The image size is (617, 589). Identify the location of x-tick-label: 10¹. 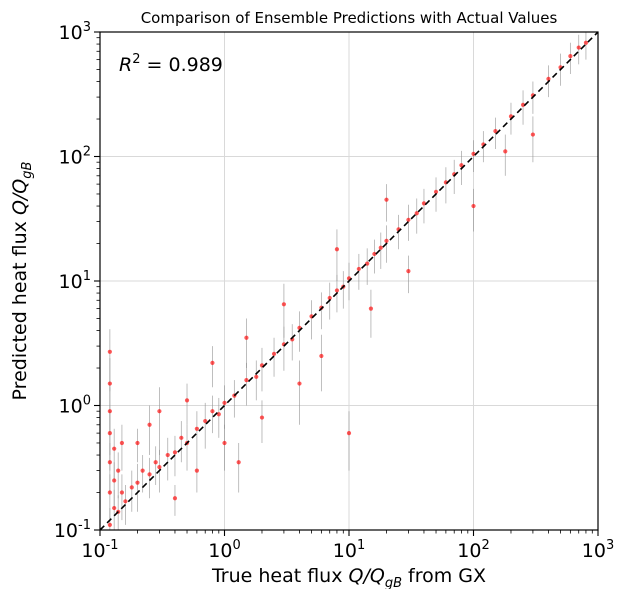
(349, 550).